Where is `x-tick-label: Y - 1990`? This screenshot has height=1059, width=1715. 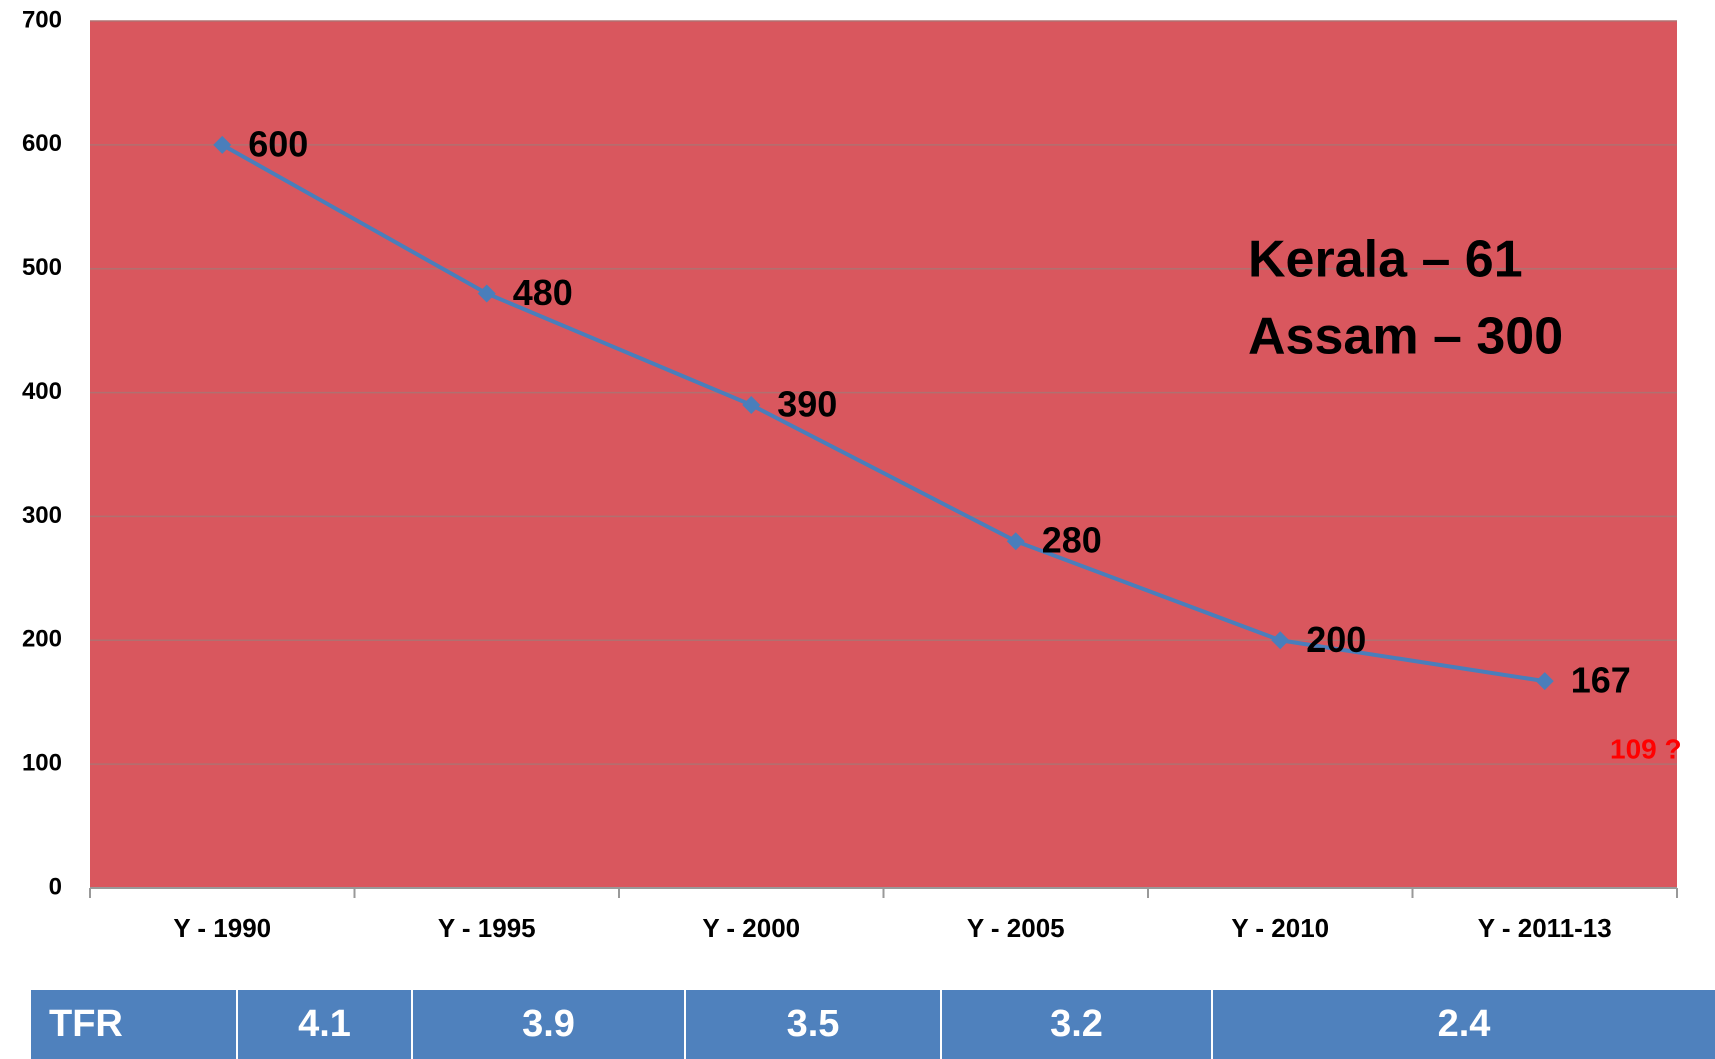 x-tick-label: Y - 1990 is located at coordinates (222, 928).